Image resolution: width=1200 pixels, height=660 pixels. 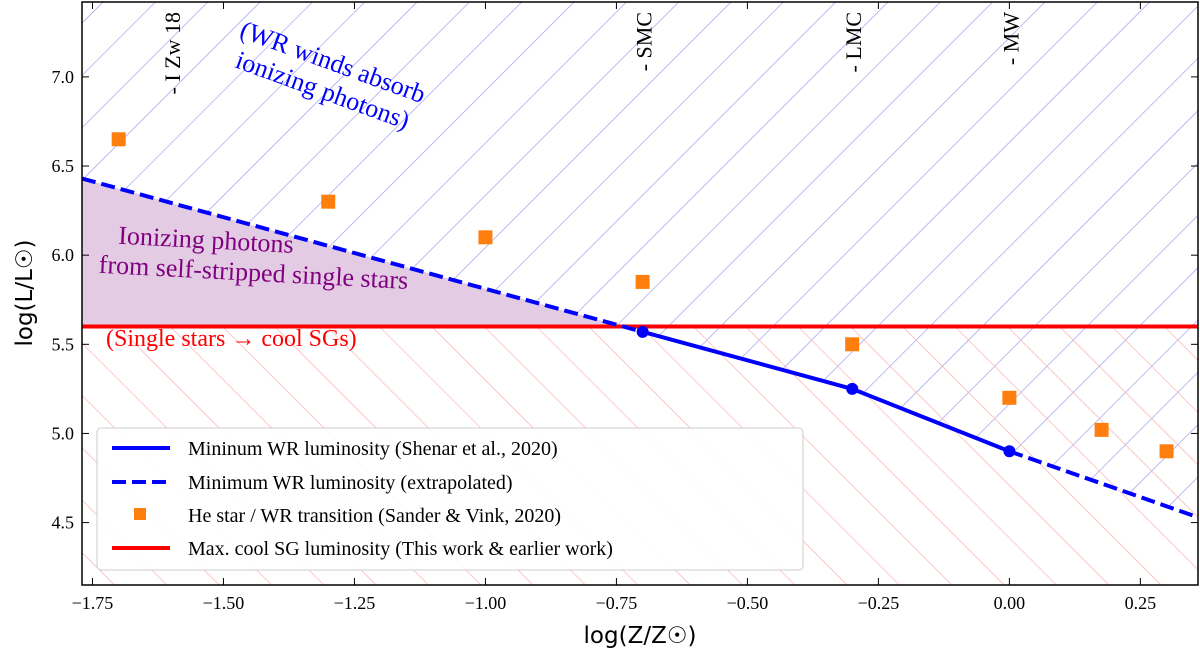 I want to click on x-tick-label: −1.25, so click(x=355, y=603).